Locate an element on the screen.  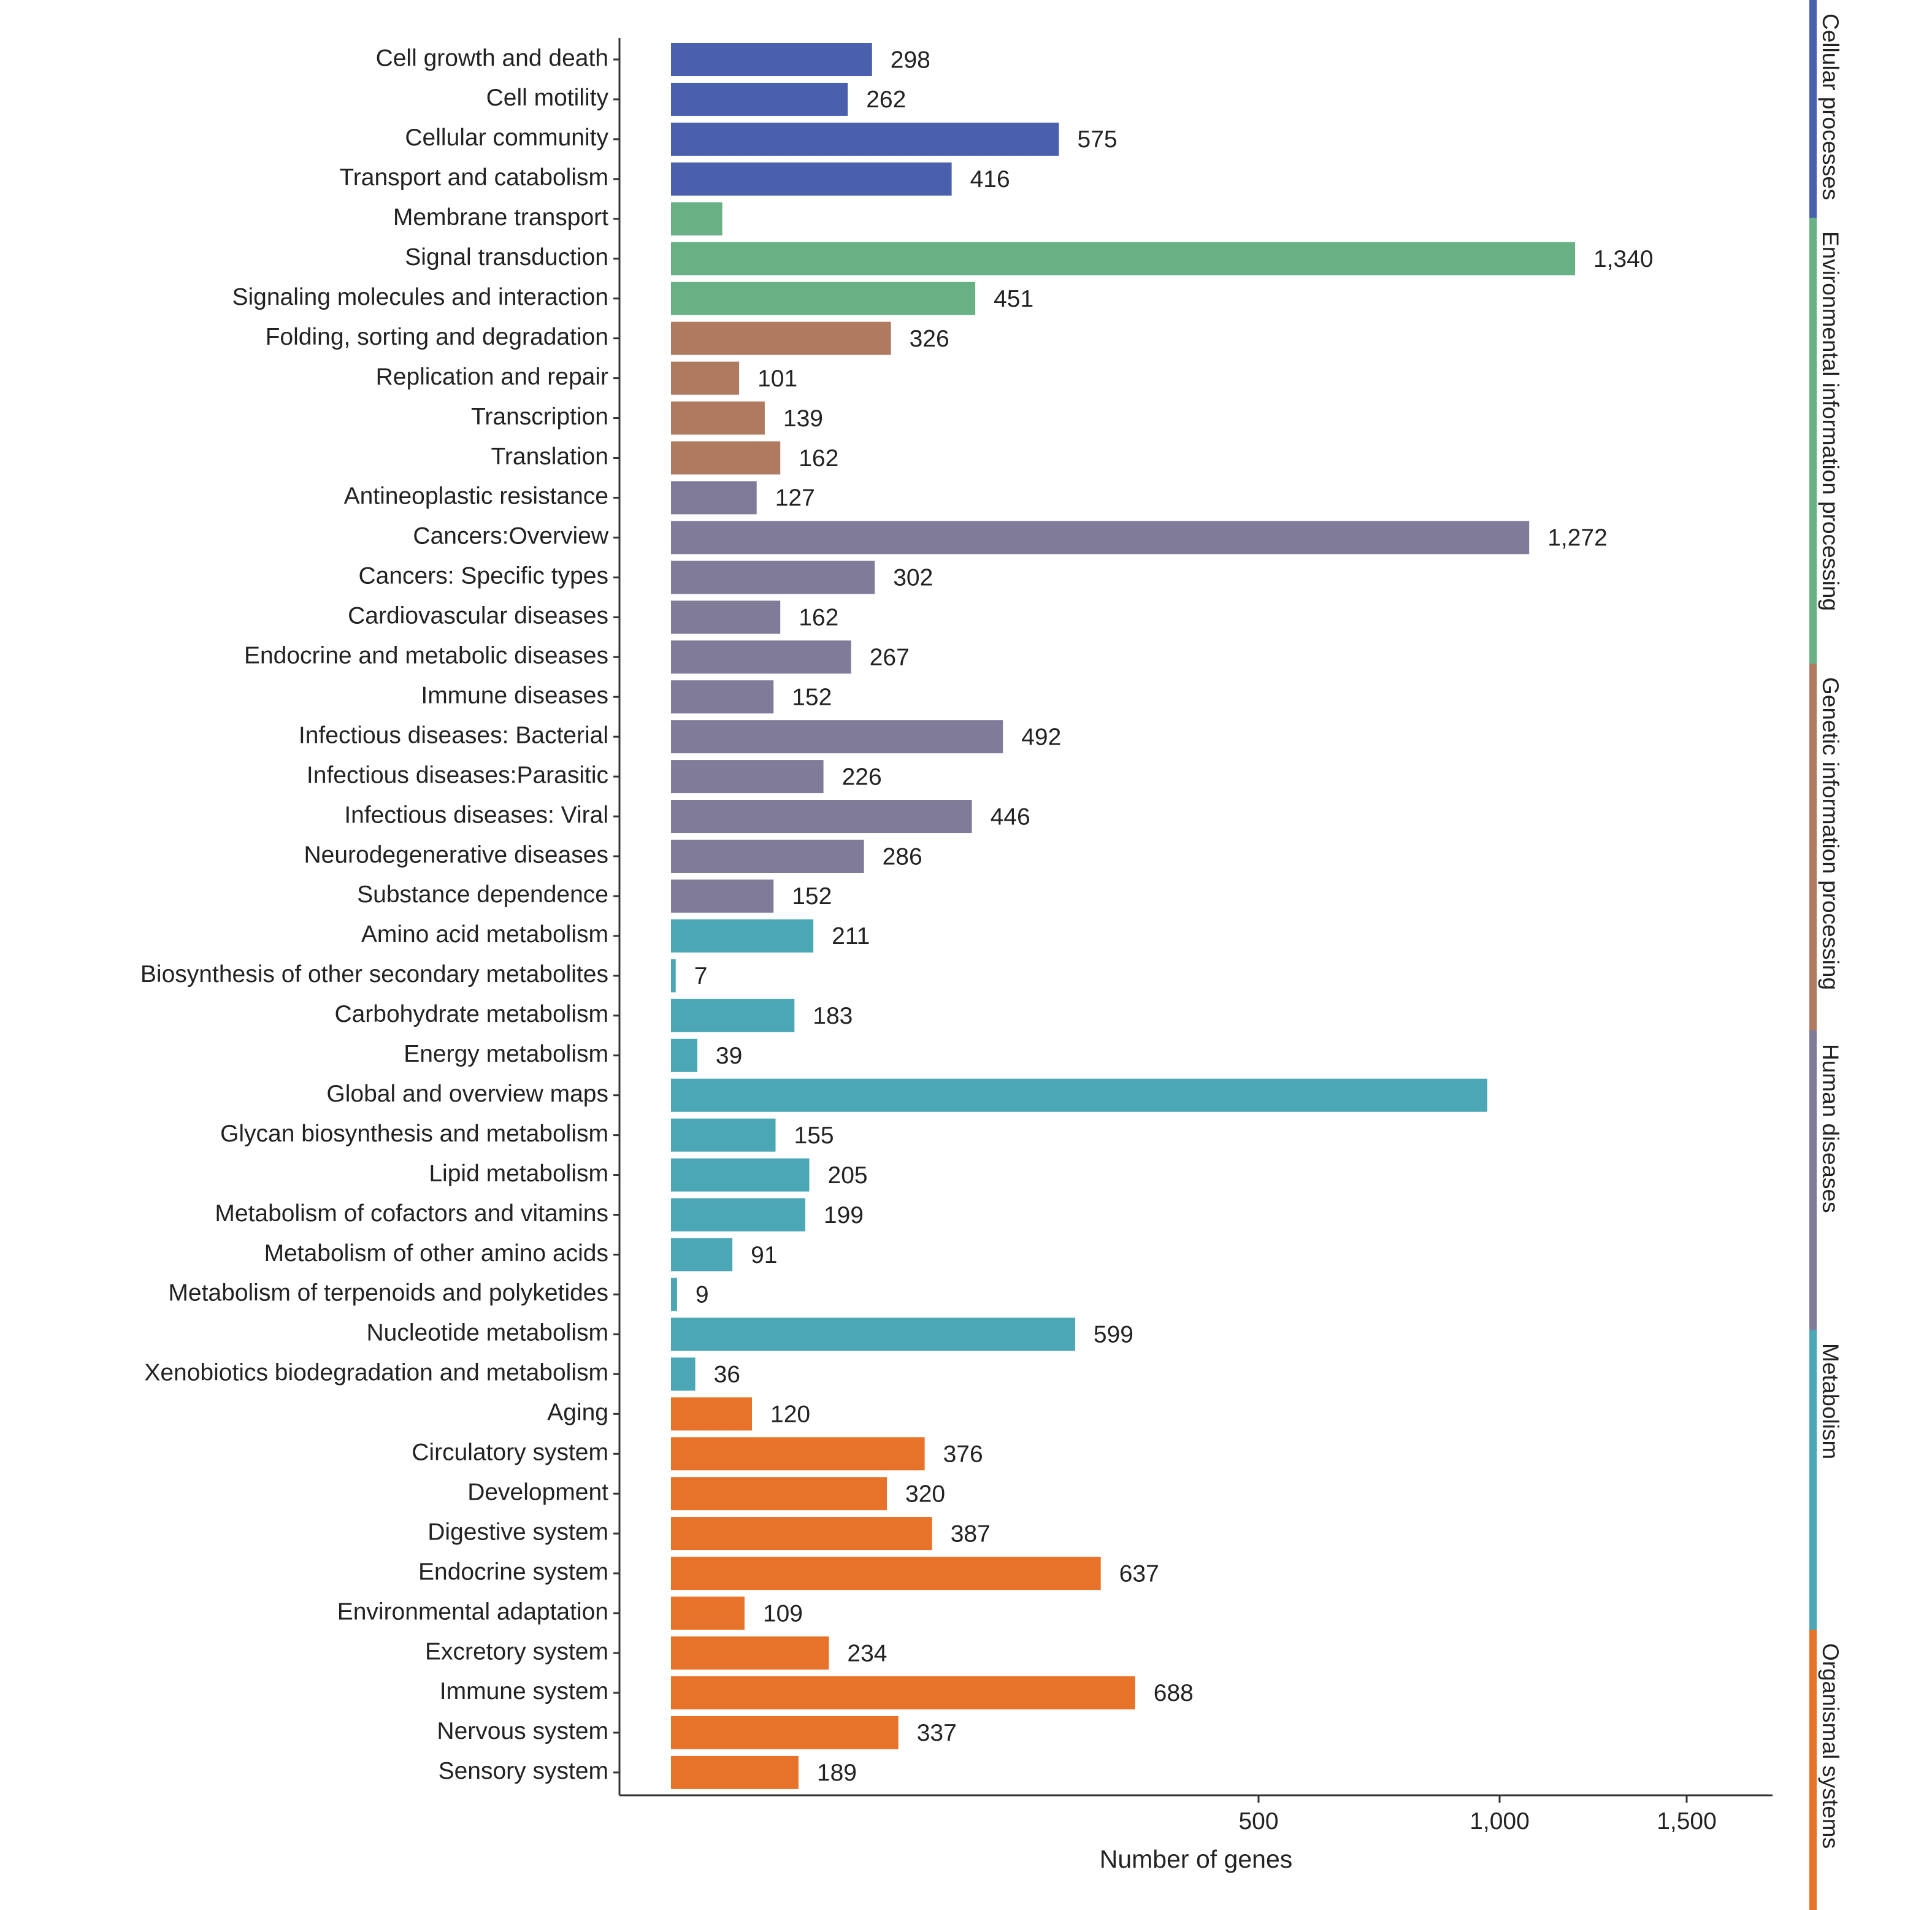
value-label: 199 is located at coordinates (844, 1215).